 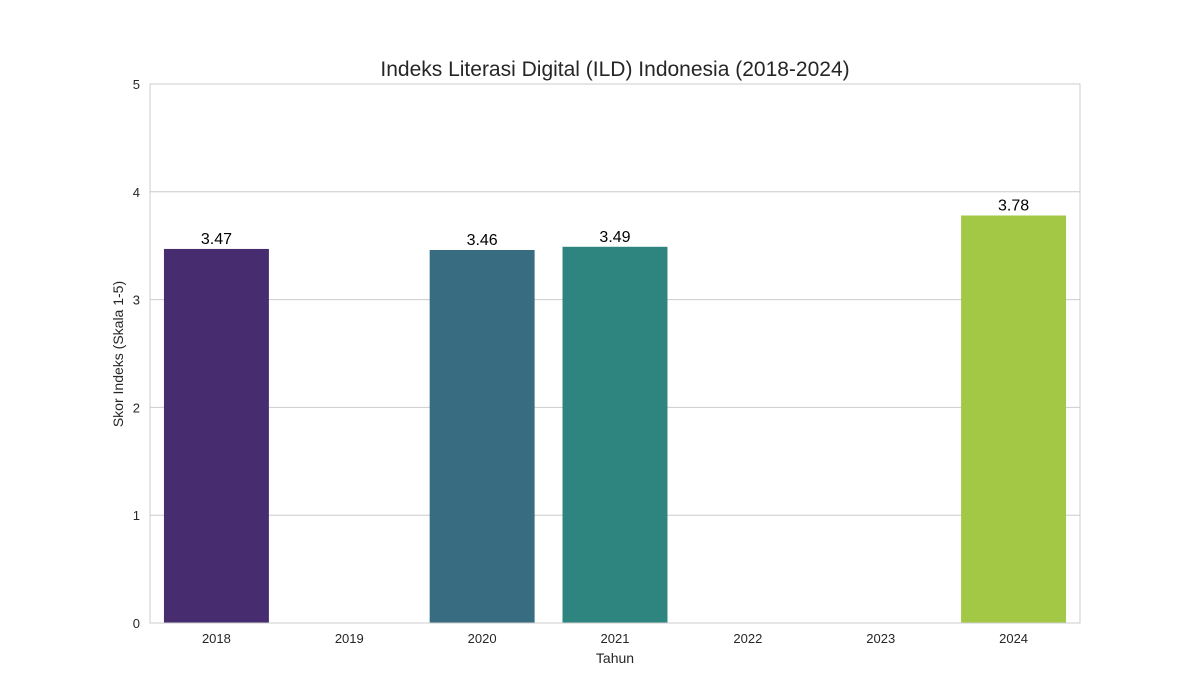 I want to click on y-tick-label: 1, so click(x=136, y=515).